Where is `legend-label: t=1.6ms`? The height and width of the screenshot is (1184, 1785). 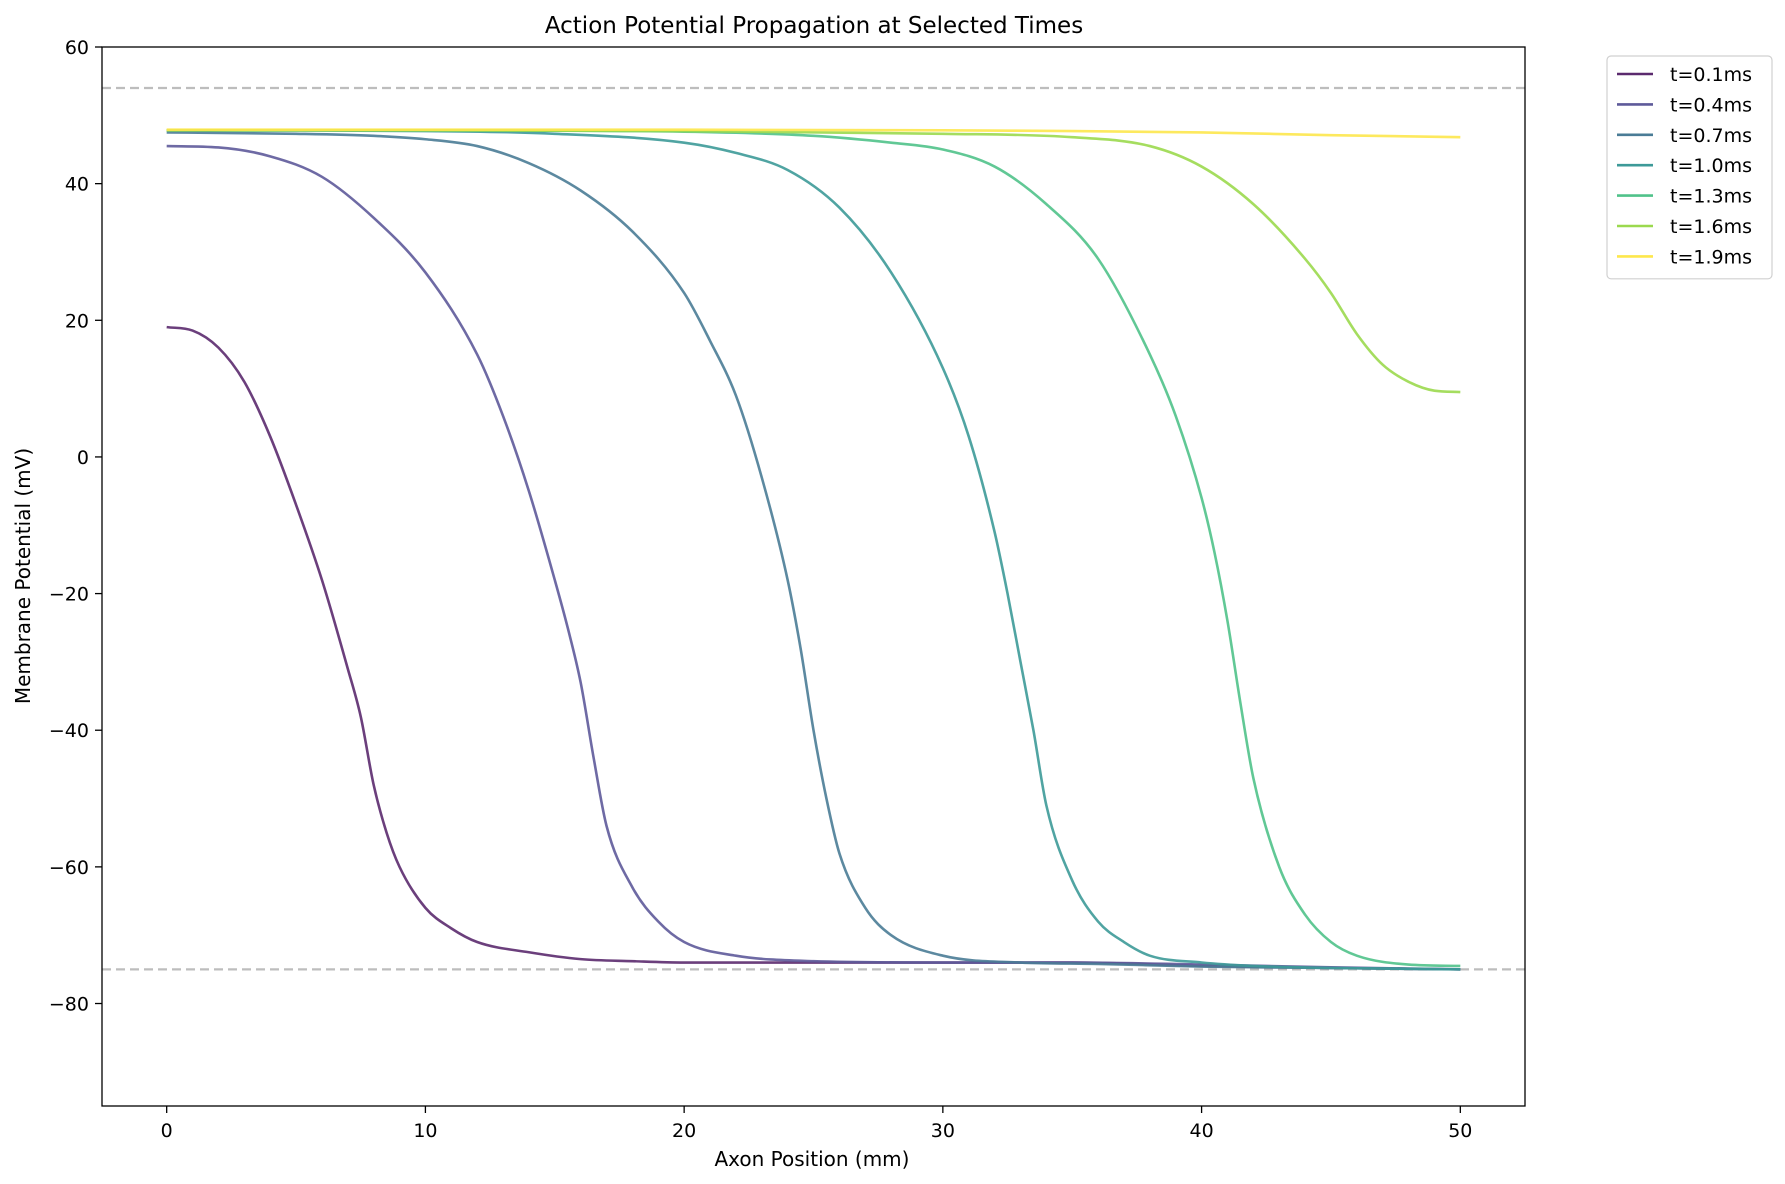 legend-label: t=1.6ms is located at coordinates (1711, 227).